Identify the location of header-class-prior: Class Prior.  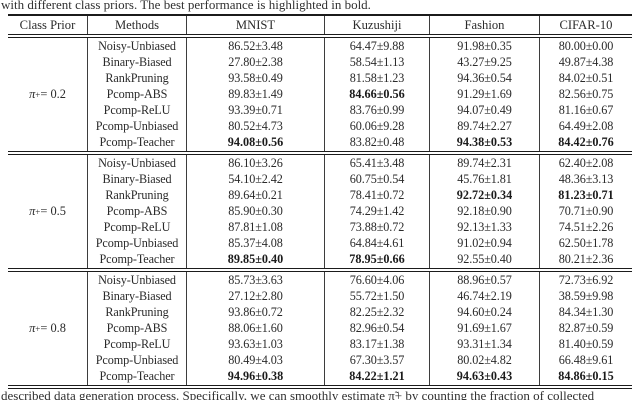
(48, 25).